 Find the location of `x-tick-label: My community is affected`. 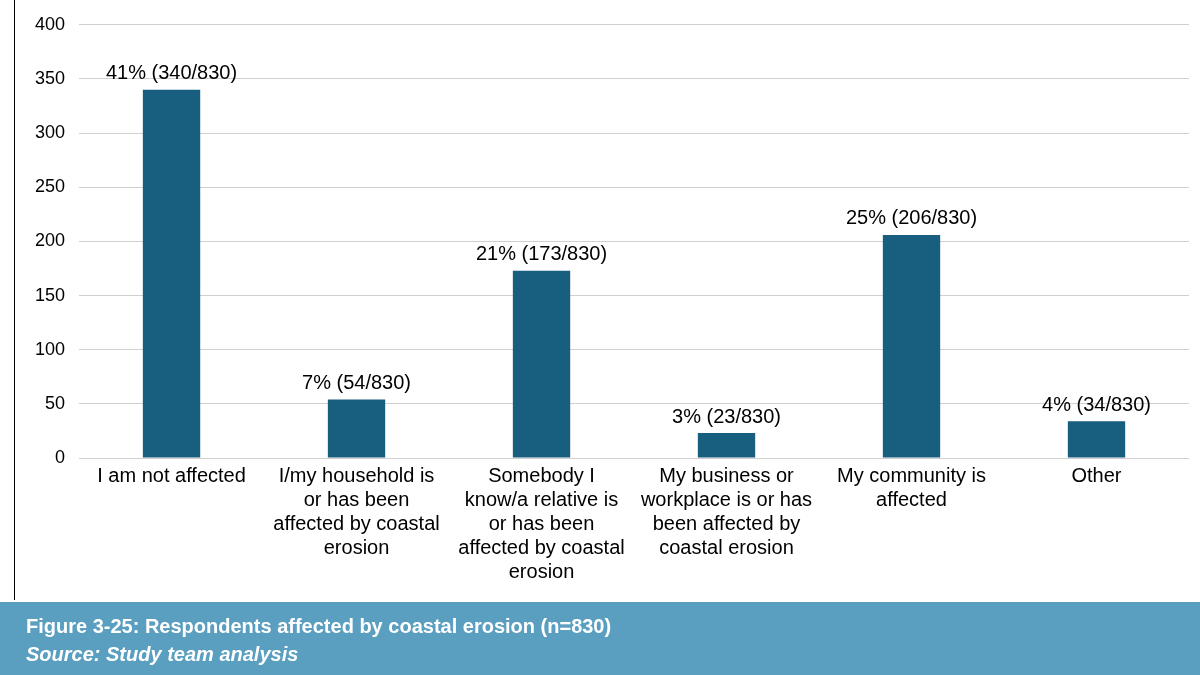

x-tick-label: My community is affected is located at coordinates (911, 486).